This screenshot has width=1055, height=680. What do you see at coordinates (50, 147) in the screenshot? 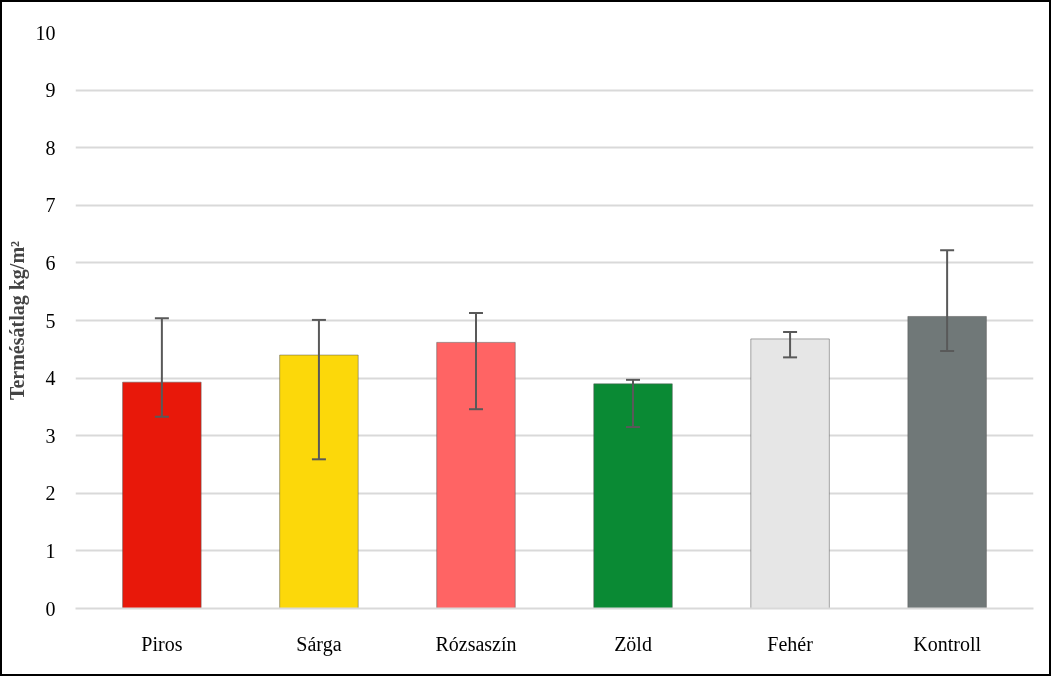
I see `y-tick-label: 8` at bounding box center [50, 147].